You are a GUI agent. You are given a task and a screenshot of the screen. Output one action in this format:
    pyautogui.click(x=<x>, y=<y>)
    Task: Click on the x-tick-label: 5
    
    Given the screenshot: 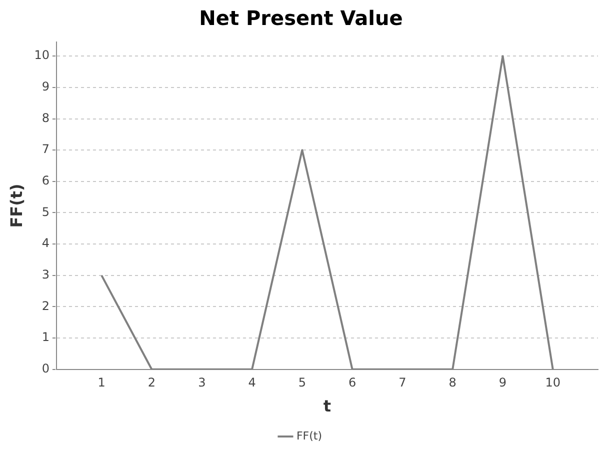 What is the action you would take?
    pyautogui.click(x=302, y=383)
    